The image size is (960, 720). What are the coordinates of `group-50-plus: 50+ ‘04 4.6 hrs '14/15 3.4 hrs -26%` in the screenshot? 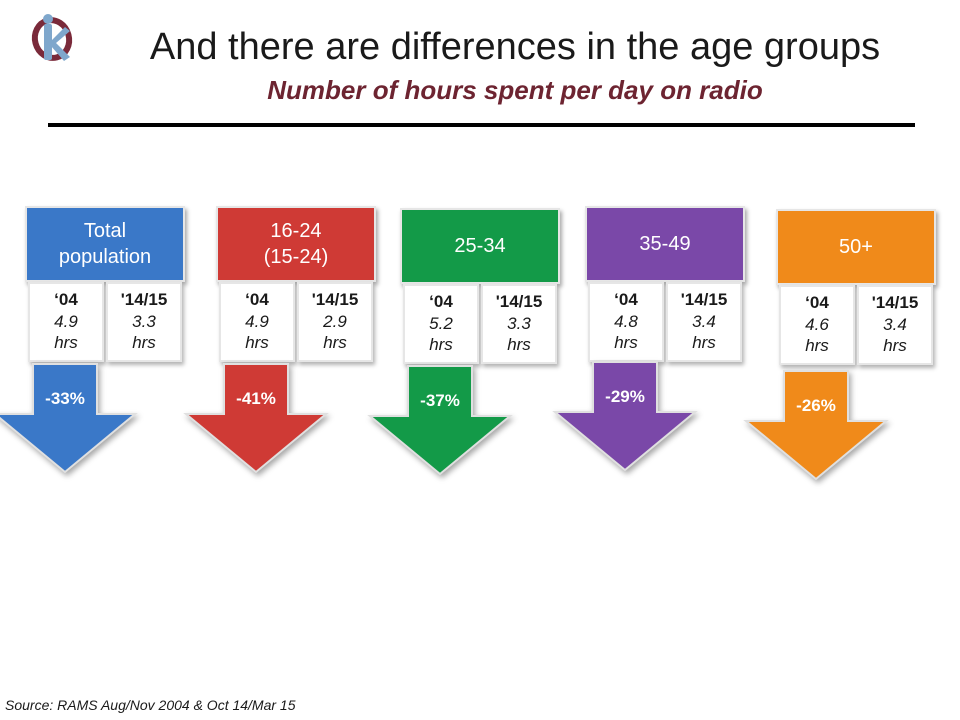 It's located at (839, 345).